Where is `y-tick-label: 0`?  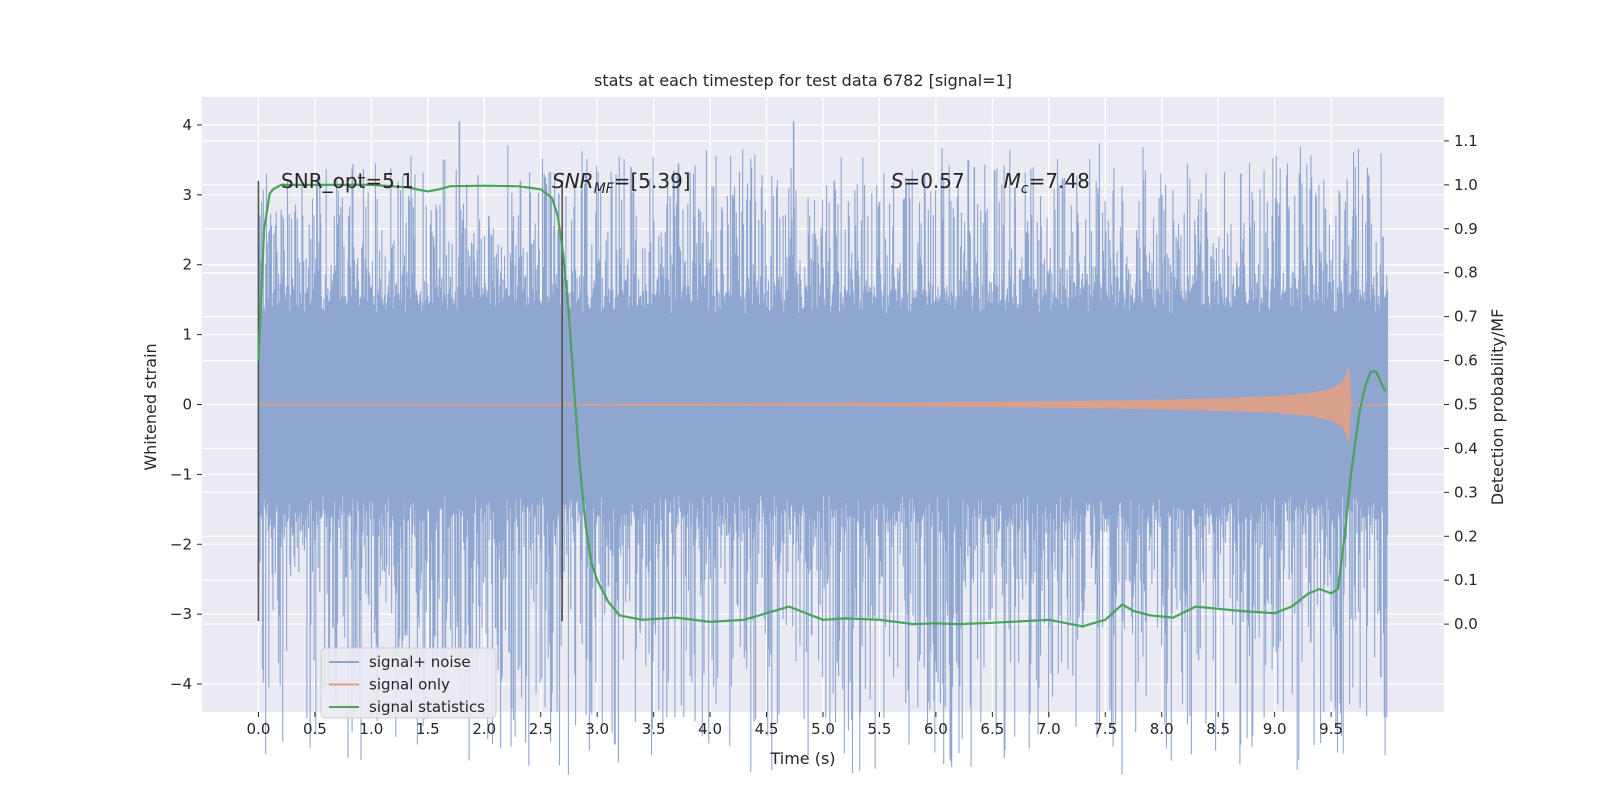
y-tick-label: 0 is located at coordinates (187, 405).